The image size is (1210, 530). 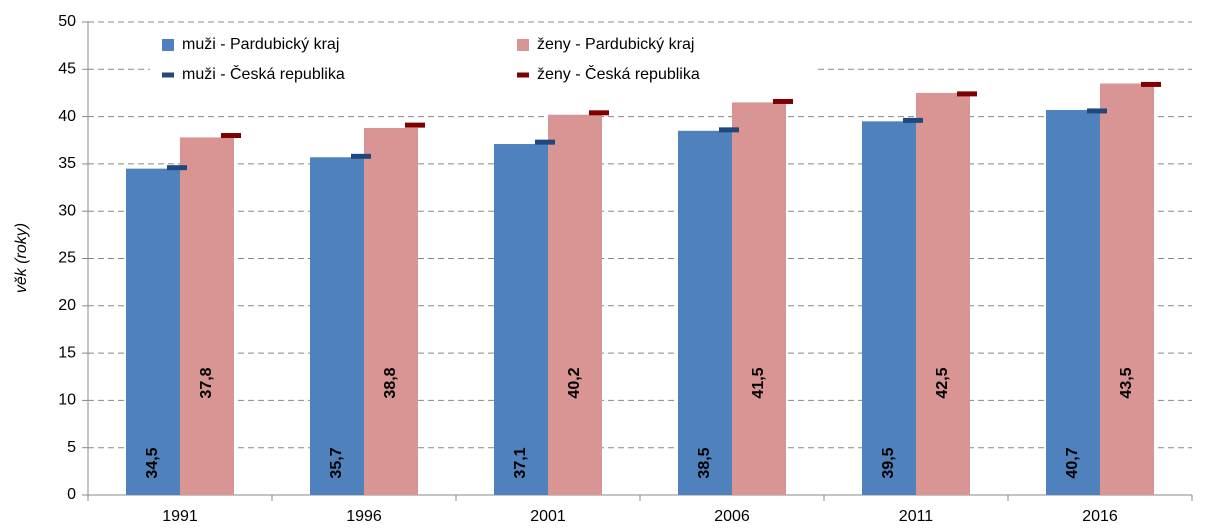 I want to click on y-tick-label: 10, so click(x=67, y=400).